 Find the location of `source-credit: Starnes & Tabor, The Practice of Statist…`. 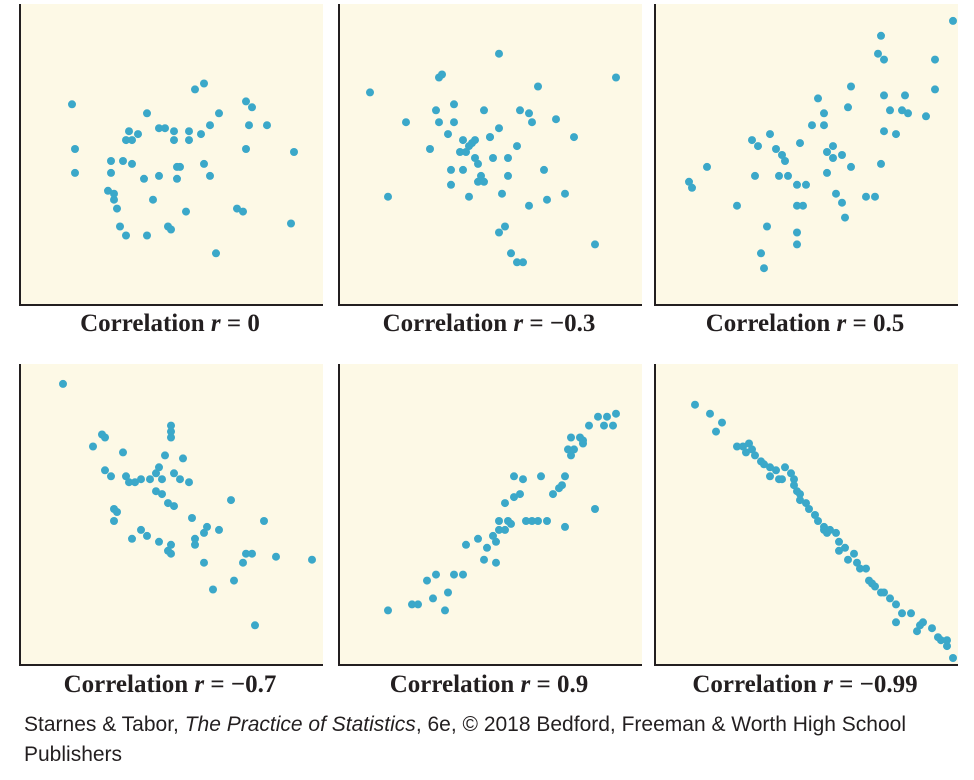

source-credit: Starnes & Tabor, The Practice of Statist… is located at coordinates (489, 740).